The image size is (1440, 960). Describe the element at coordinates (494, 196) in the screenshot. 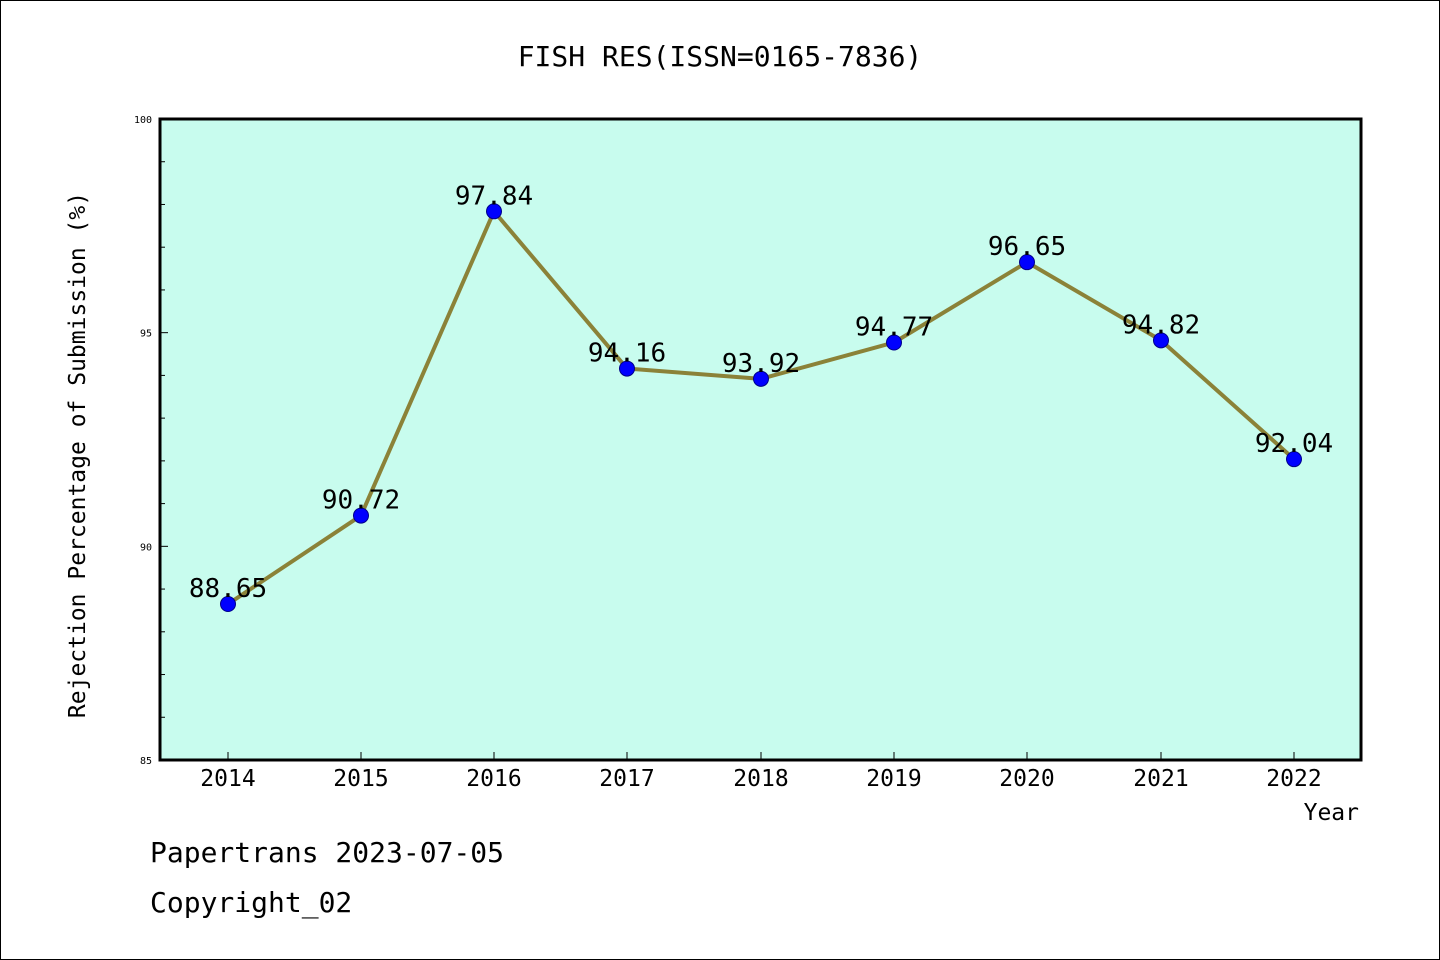

I see `data-label: 97.84` at that location.